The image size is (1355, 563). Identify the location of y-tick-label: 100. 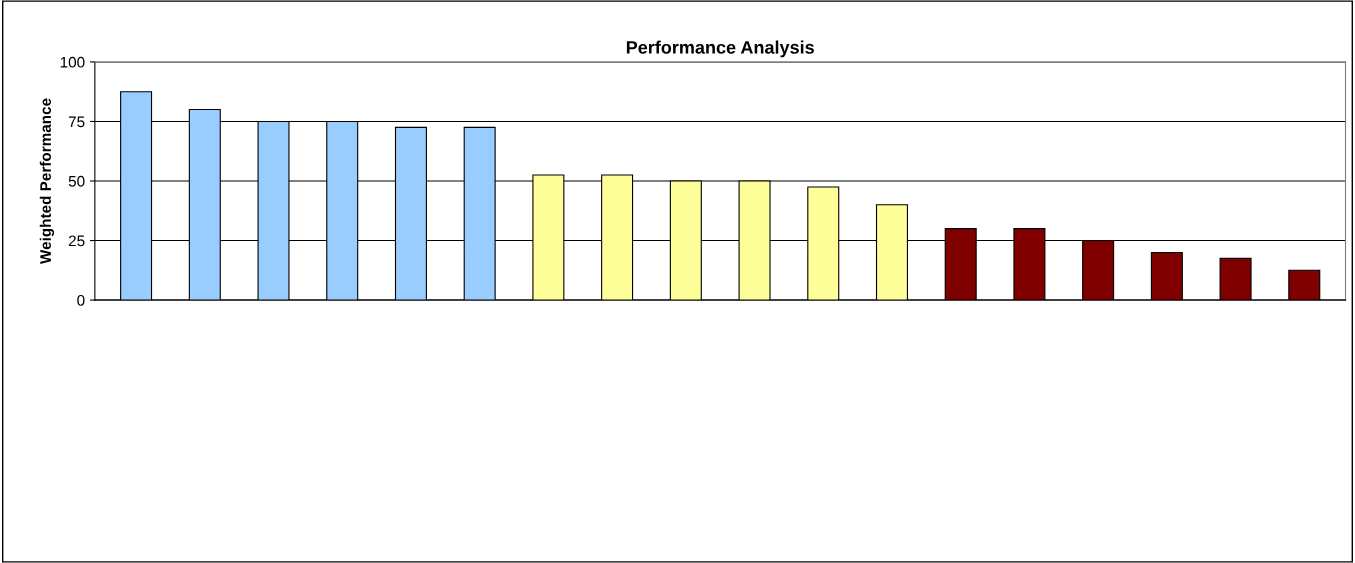
(72, 62).